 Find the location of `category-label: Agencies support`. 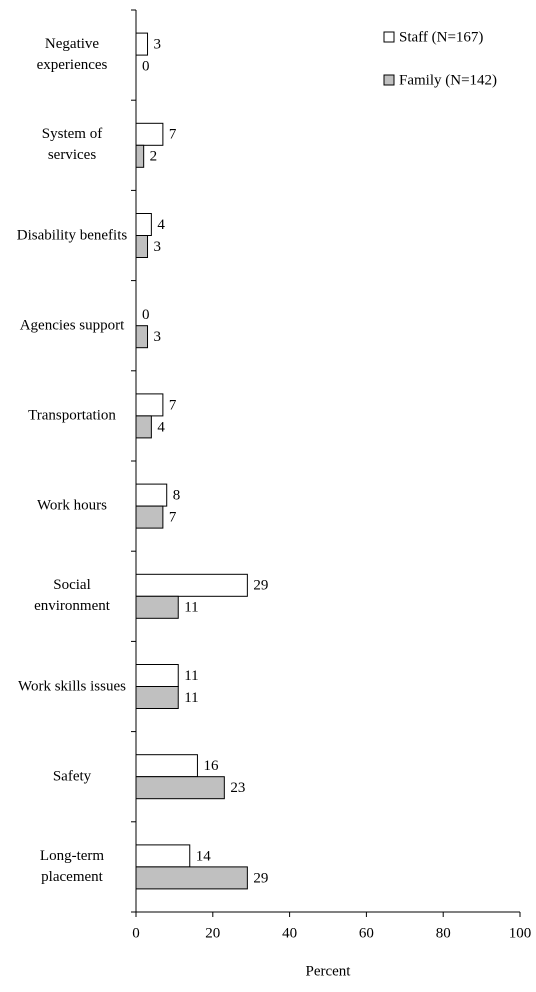

category-label: Agencies support is located at coordinates (72, 325).